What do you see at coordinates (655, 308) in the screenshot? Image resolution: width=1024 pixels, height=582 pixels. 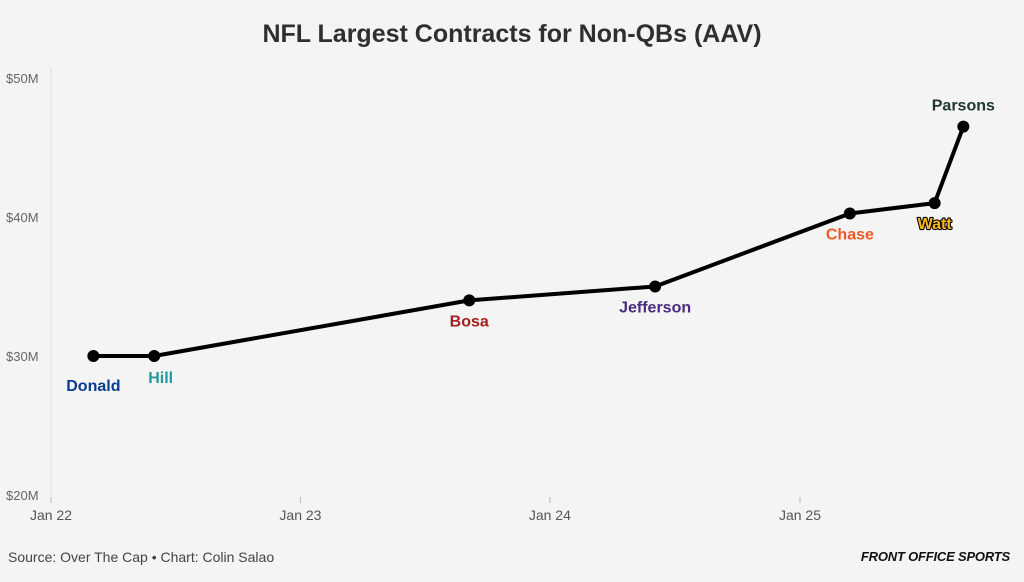 I see `data-label-jefferson: Jefferson` at bounding box center [655, 308].